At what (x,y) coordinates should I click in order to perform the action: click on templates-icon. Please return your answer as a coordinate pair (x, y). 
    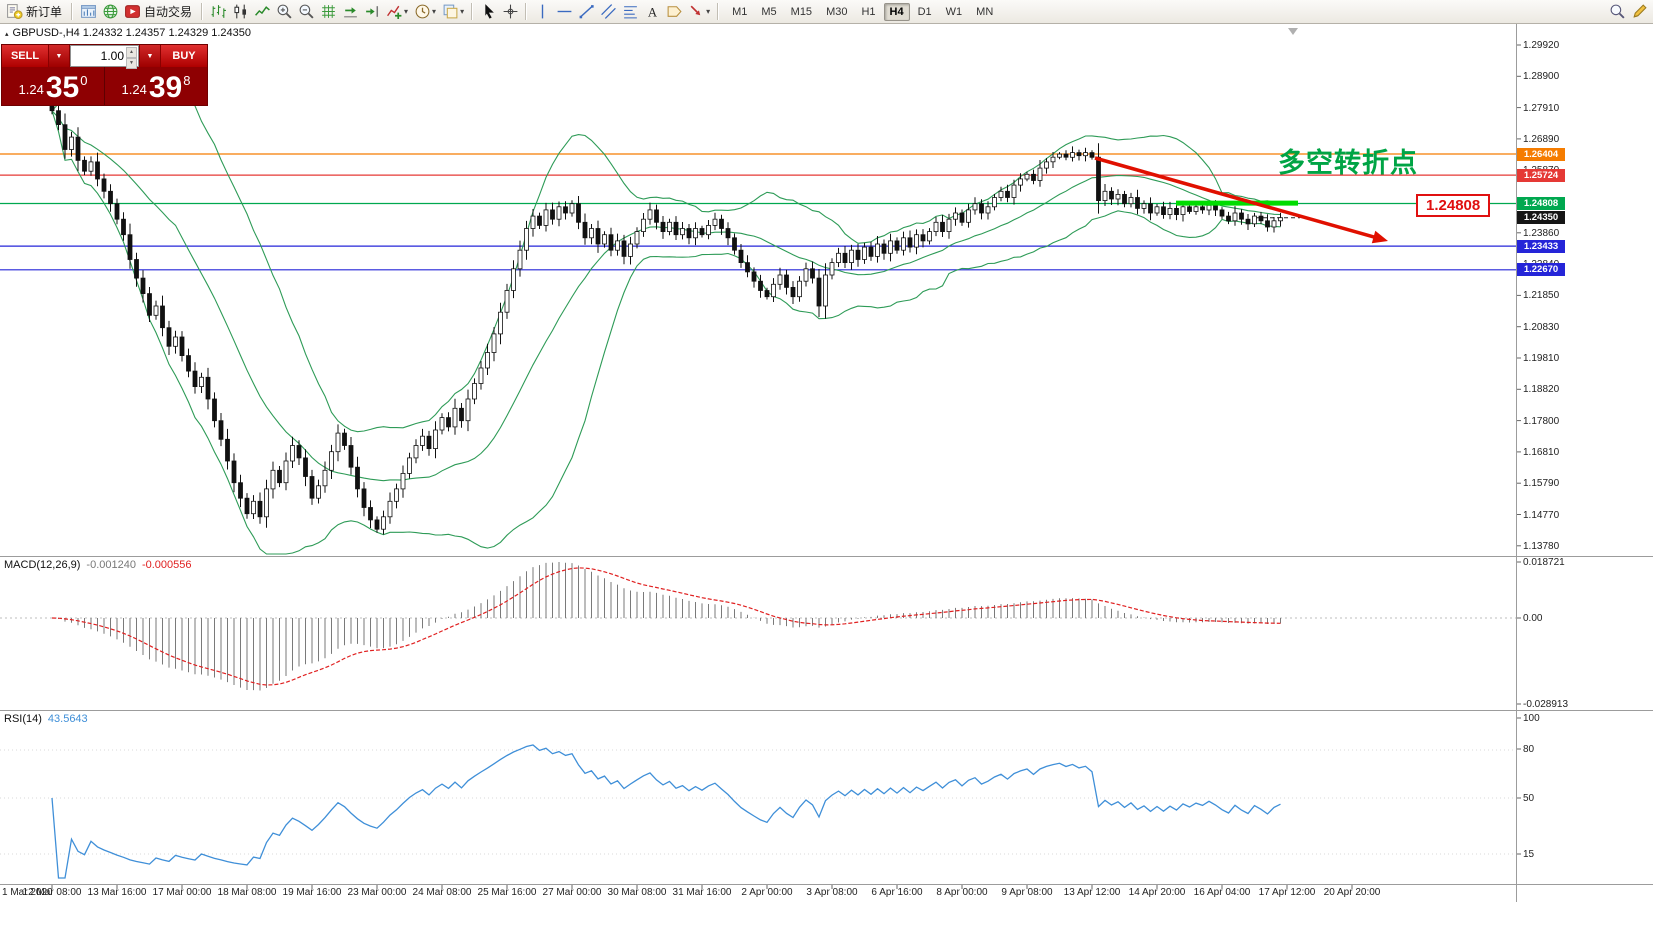
    Looking at the image, I should click on (450, 12).